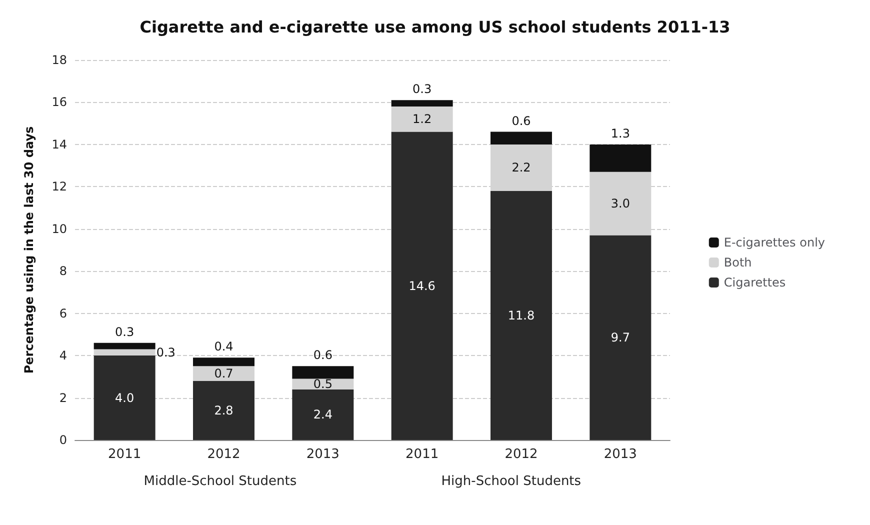 This screenshot has height=525, width=870. What do you see at coordinates (322, 384) in the screenshot?
I see `data-label: 0.5` at bounding box center [322, 384].